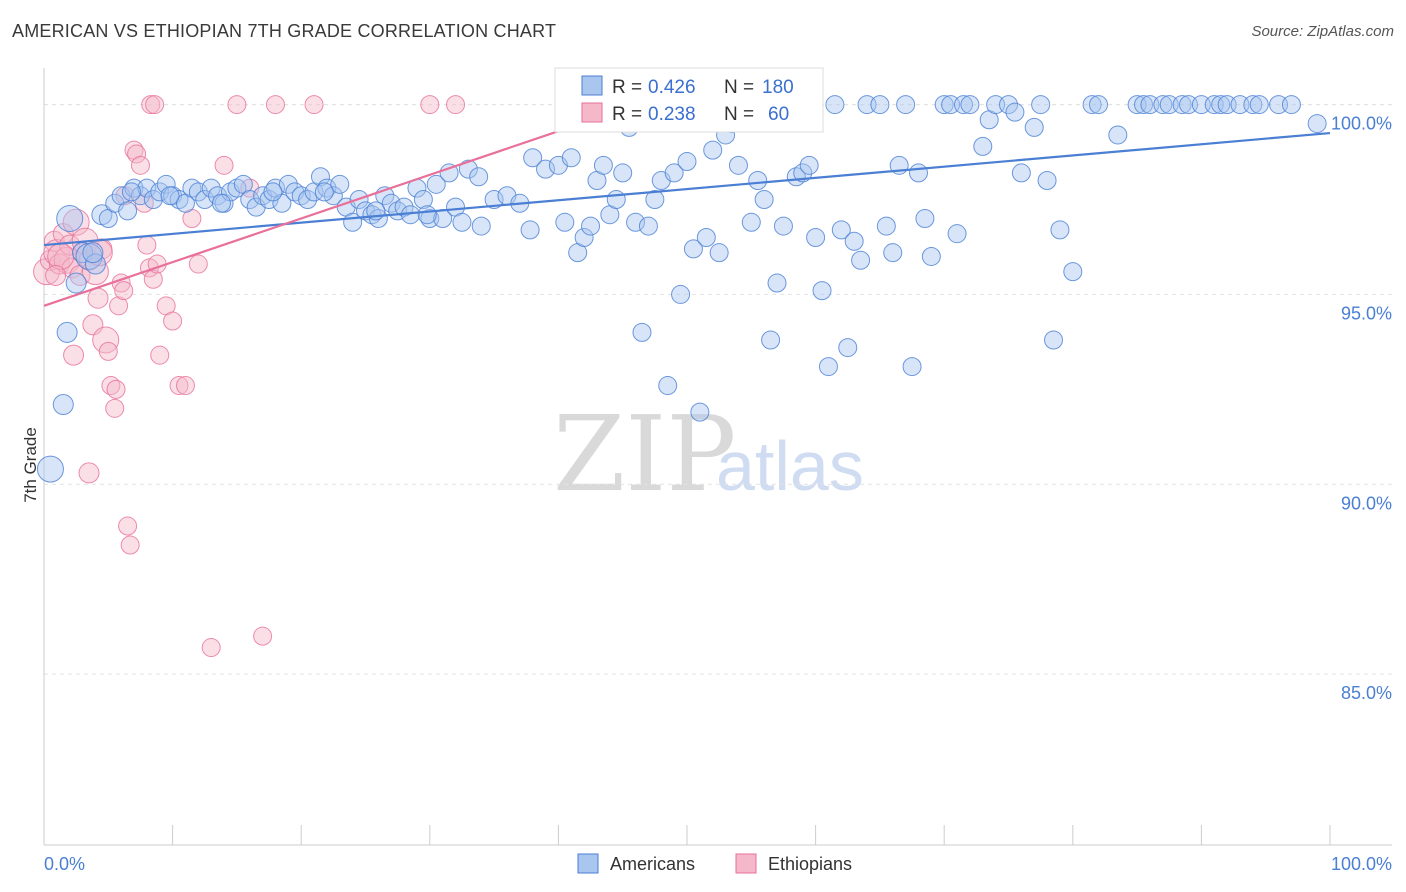  Describe the element at coordinates (64, 864) in the screenshot. I see `x-tick-label-min: 0.0%` at that location.